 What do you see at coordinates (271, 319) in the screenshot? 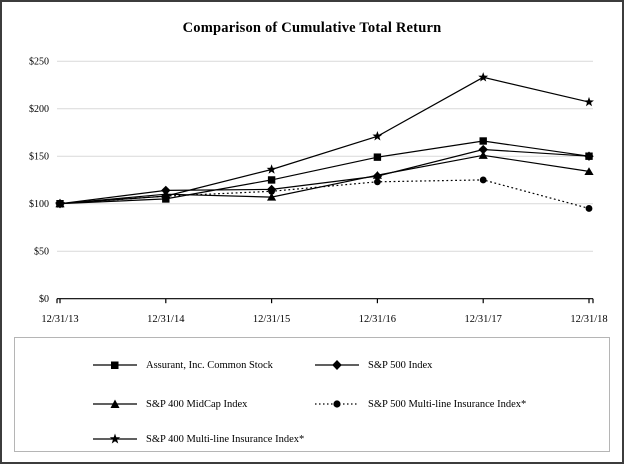
I see `x-tick-label: 12/31/15` at bounding box center [271, 319].